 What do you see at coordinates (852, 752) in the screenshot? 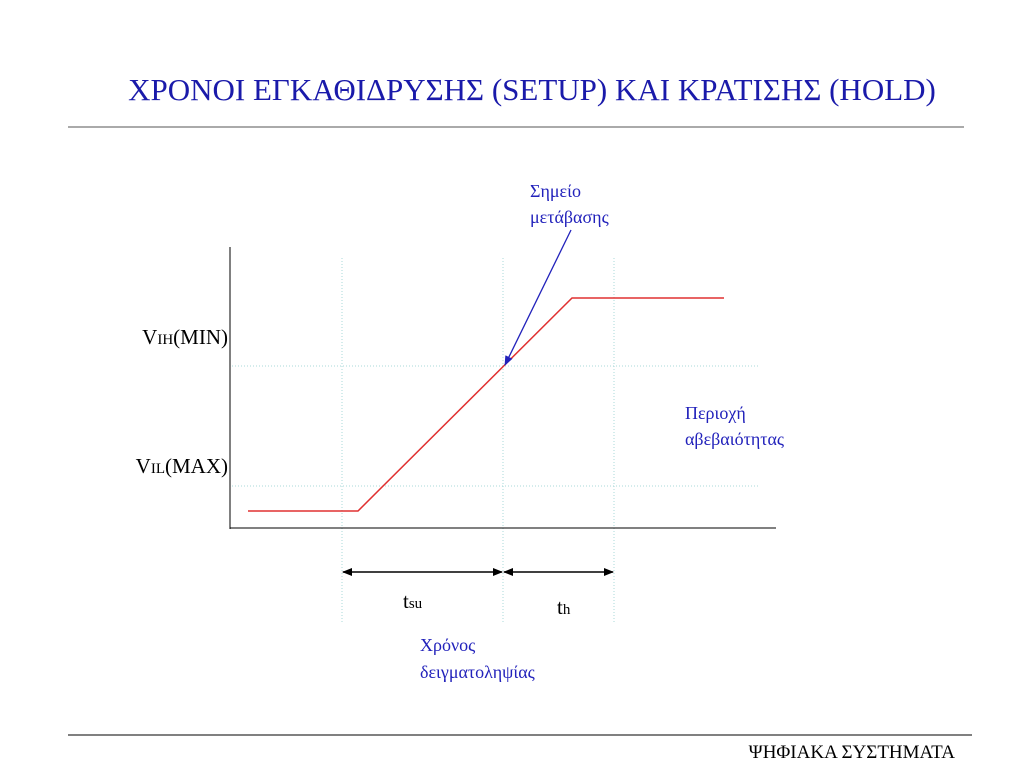
I see `footer: ΨΗΦΙΑΚΑ ΣΥΣΤΗΜΑΤΑ` at bounding box center [852, 752].